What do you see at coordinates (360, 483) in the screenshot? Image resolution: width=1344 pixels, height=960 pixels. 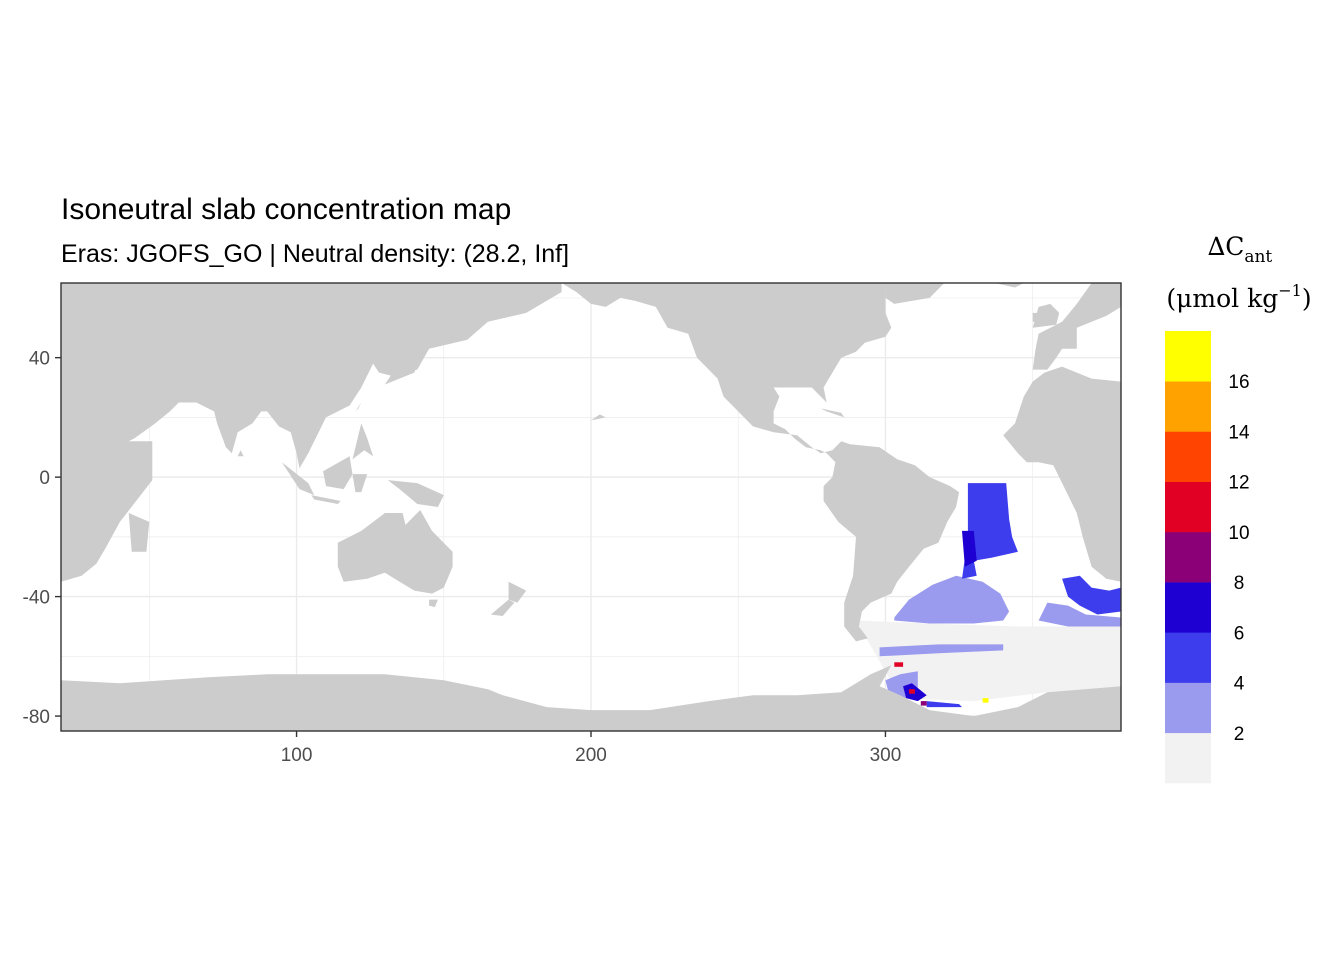 I see `land-sulawesi` at bounding box center [360, 483].